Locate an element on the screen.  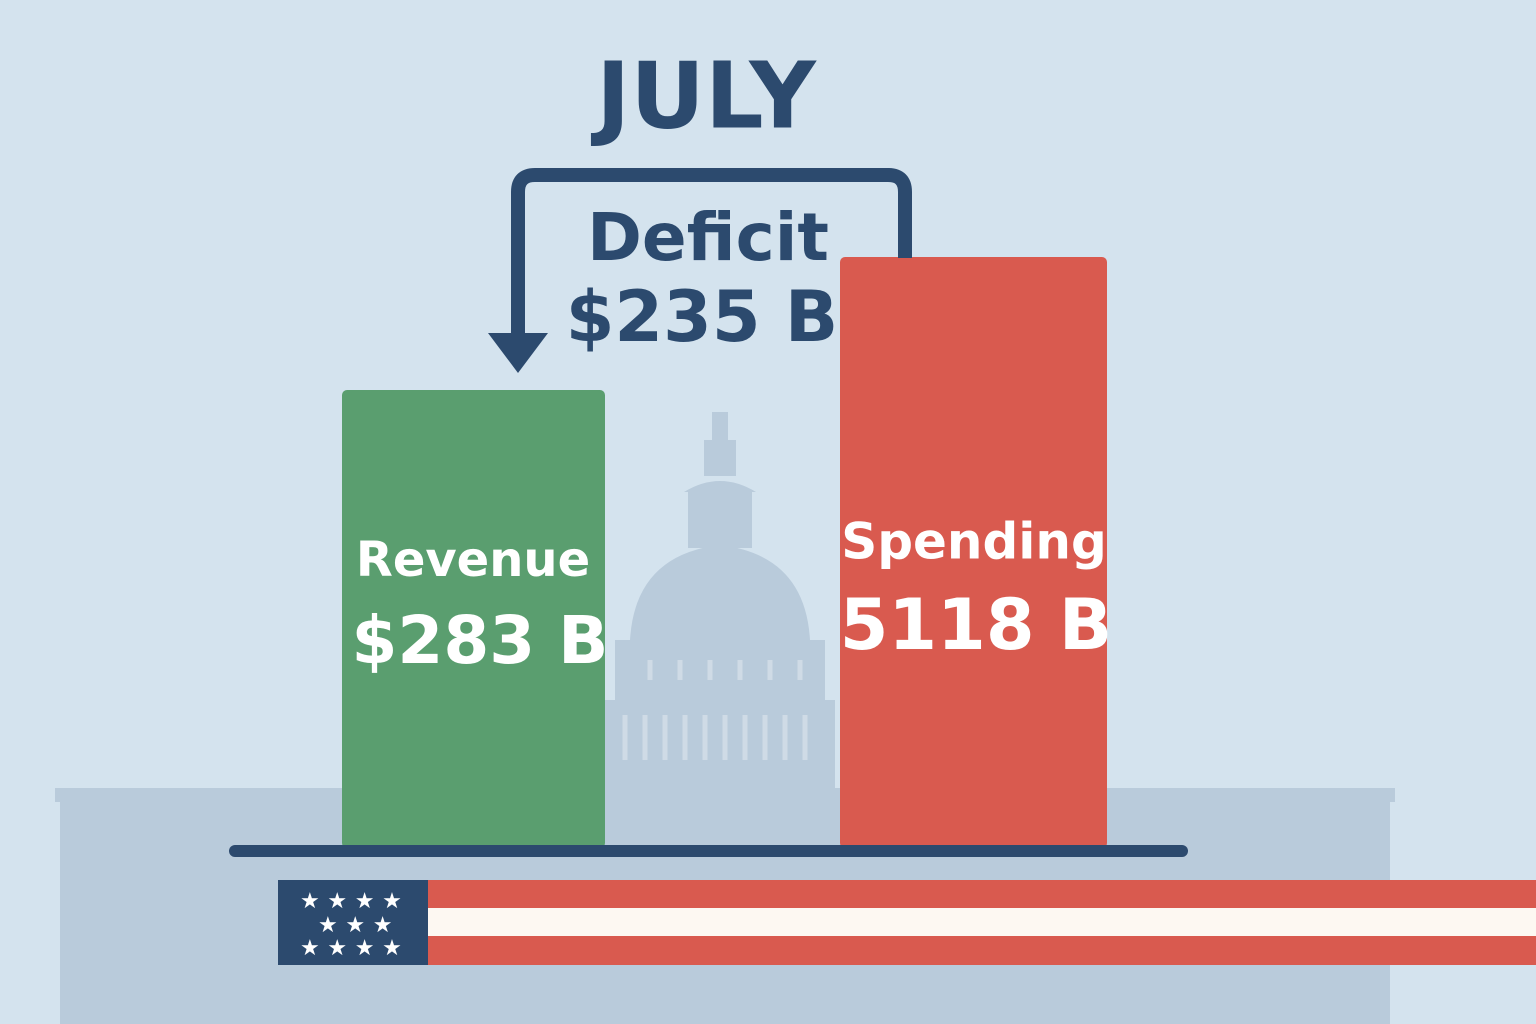
capitol-columns is located at coordinates (715, 710).